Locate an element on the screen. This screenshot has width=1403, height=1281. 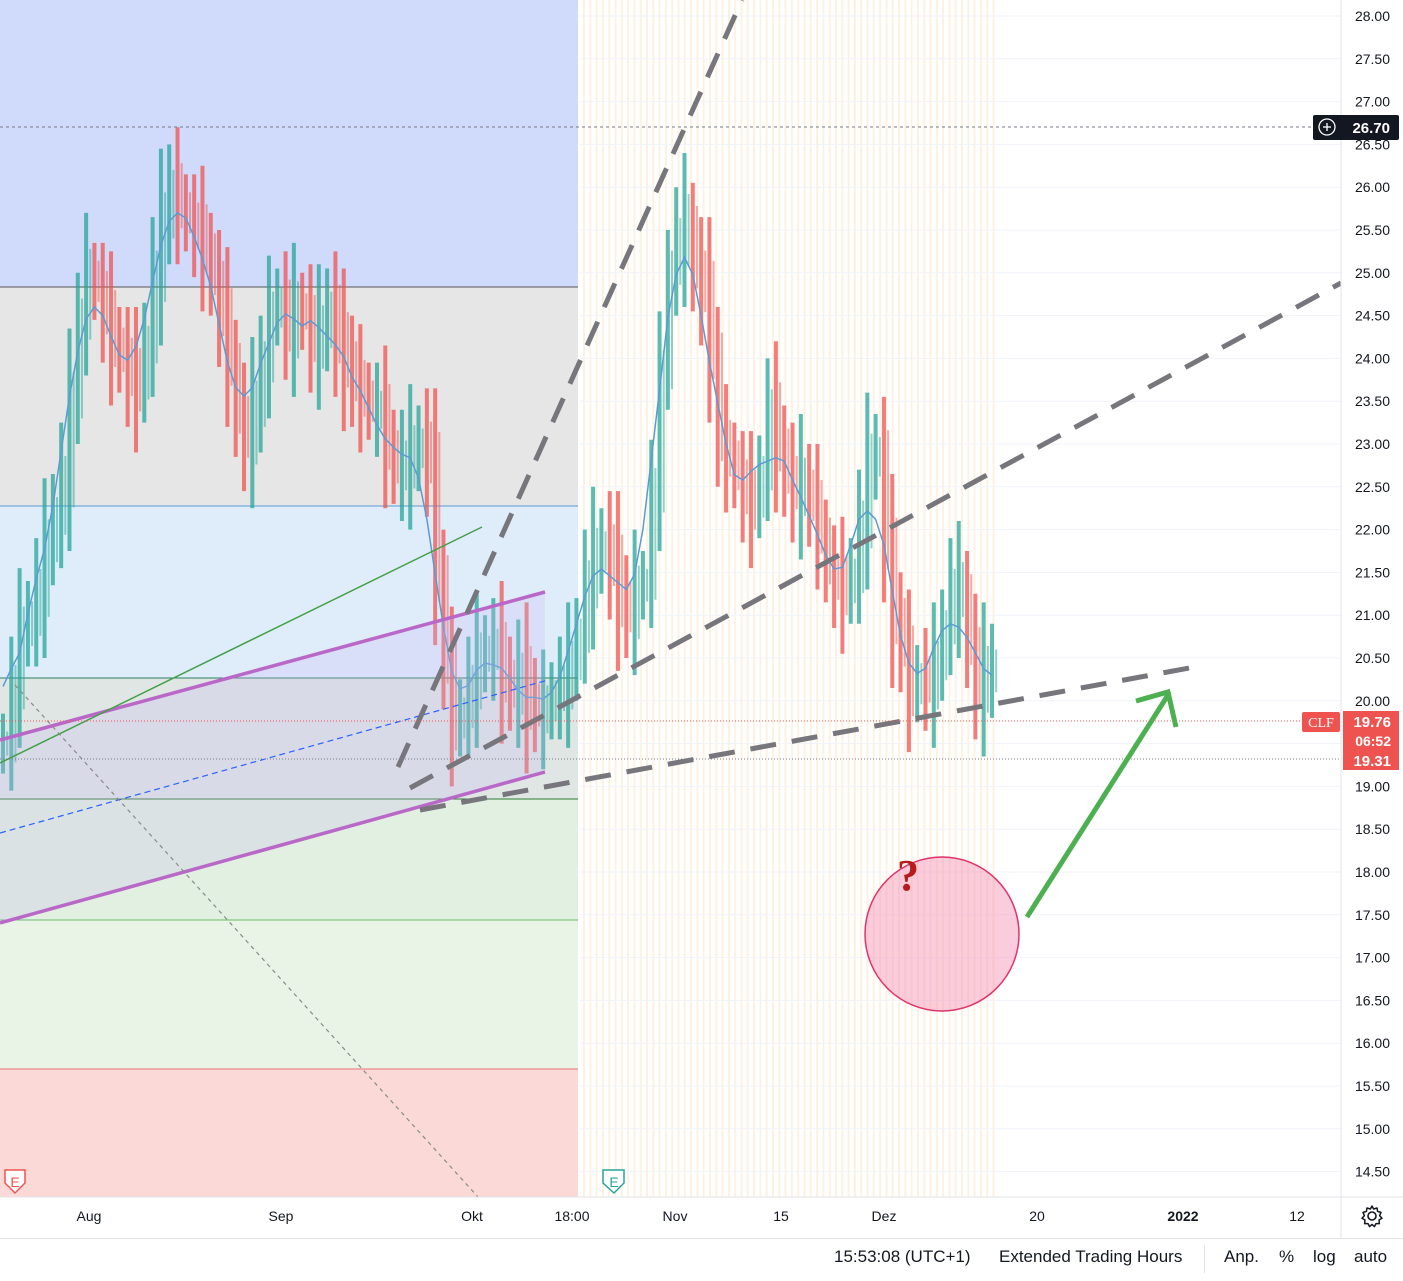
price-tick-label: 22.50 is located at coordinates (1372, 487).